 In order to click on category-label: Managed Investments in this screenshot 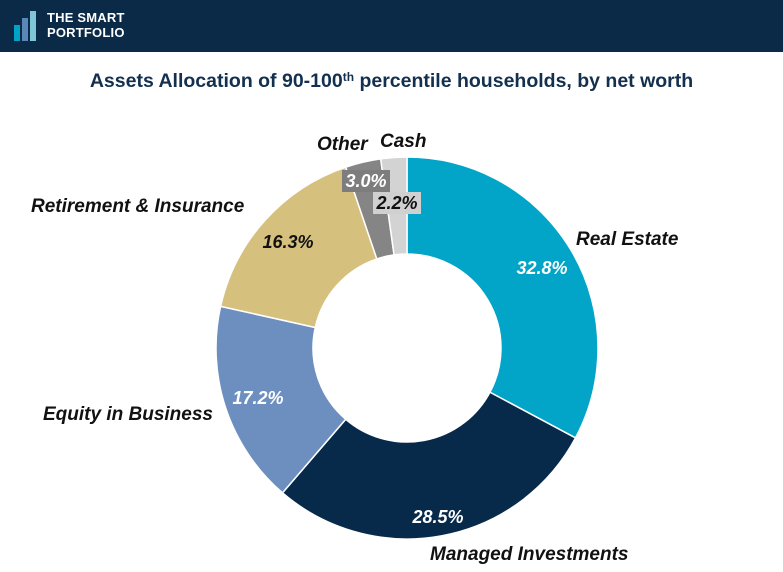, I will do `click(529, 554)`.